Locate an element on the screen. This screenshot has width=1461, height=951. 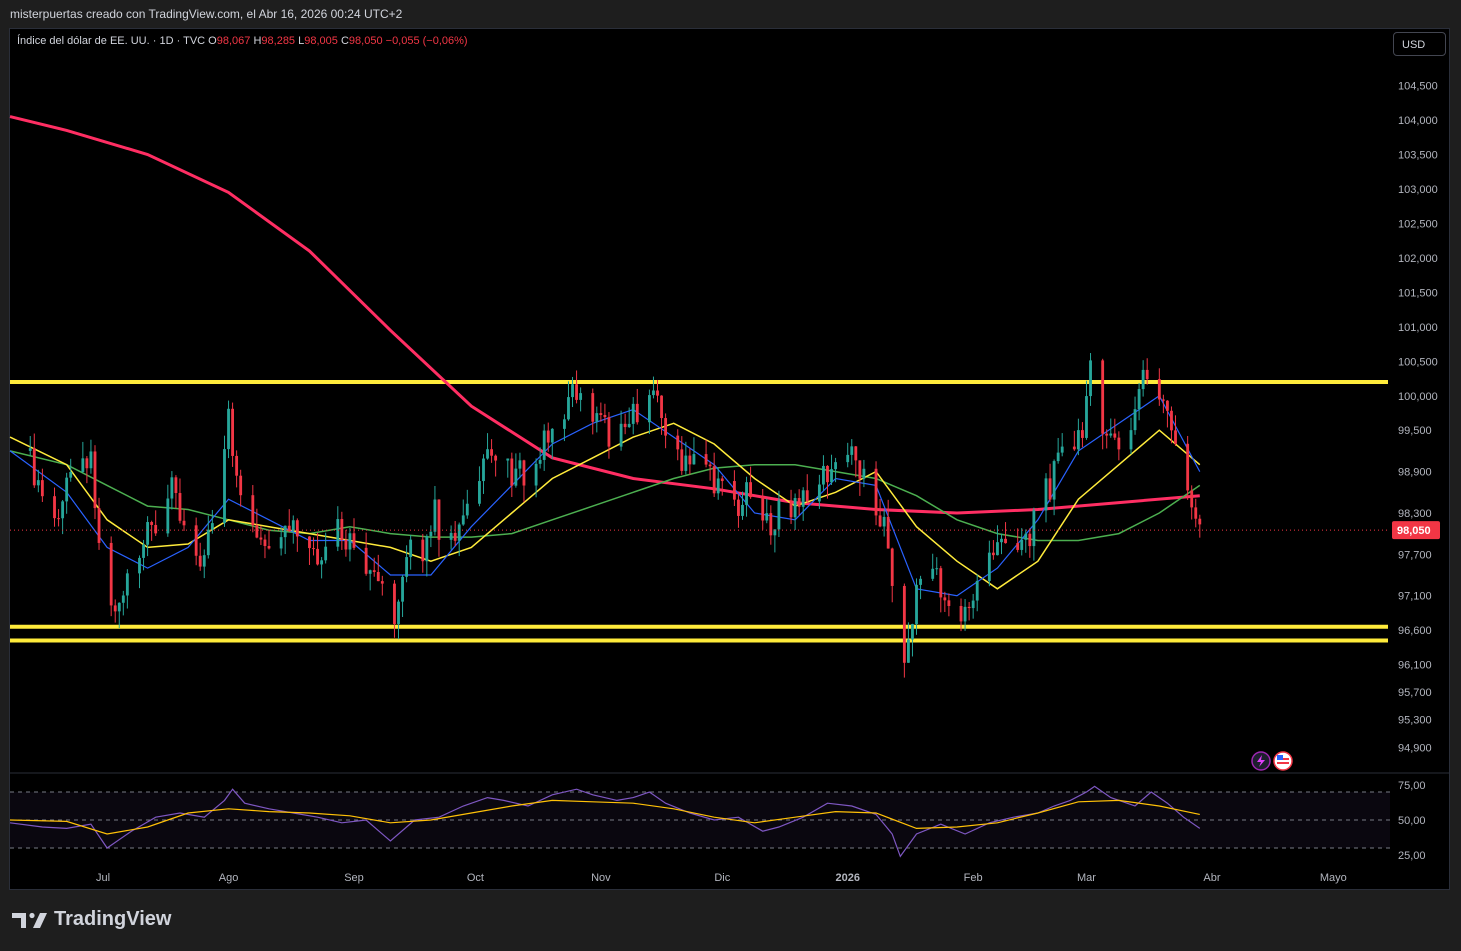
close-value: 98,050 is located at coordinates (365, 41).